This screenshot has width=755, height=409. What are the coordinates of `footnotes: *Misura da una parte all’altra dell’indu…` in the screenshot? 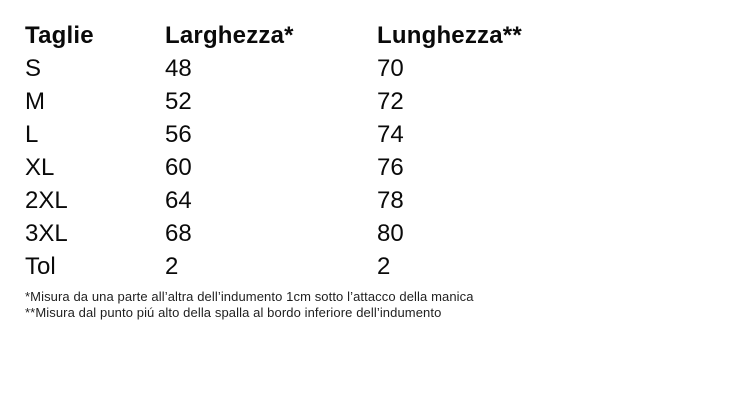 It's located at (273, 305).